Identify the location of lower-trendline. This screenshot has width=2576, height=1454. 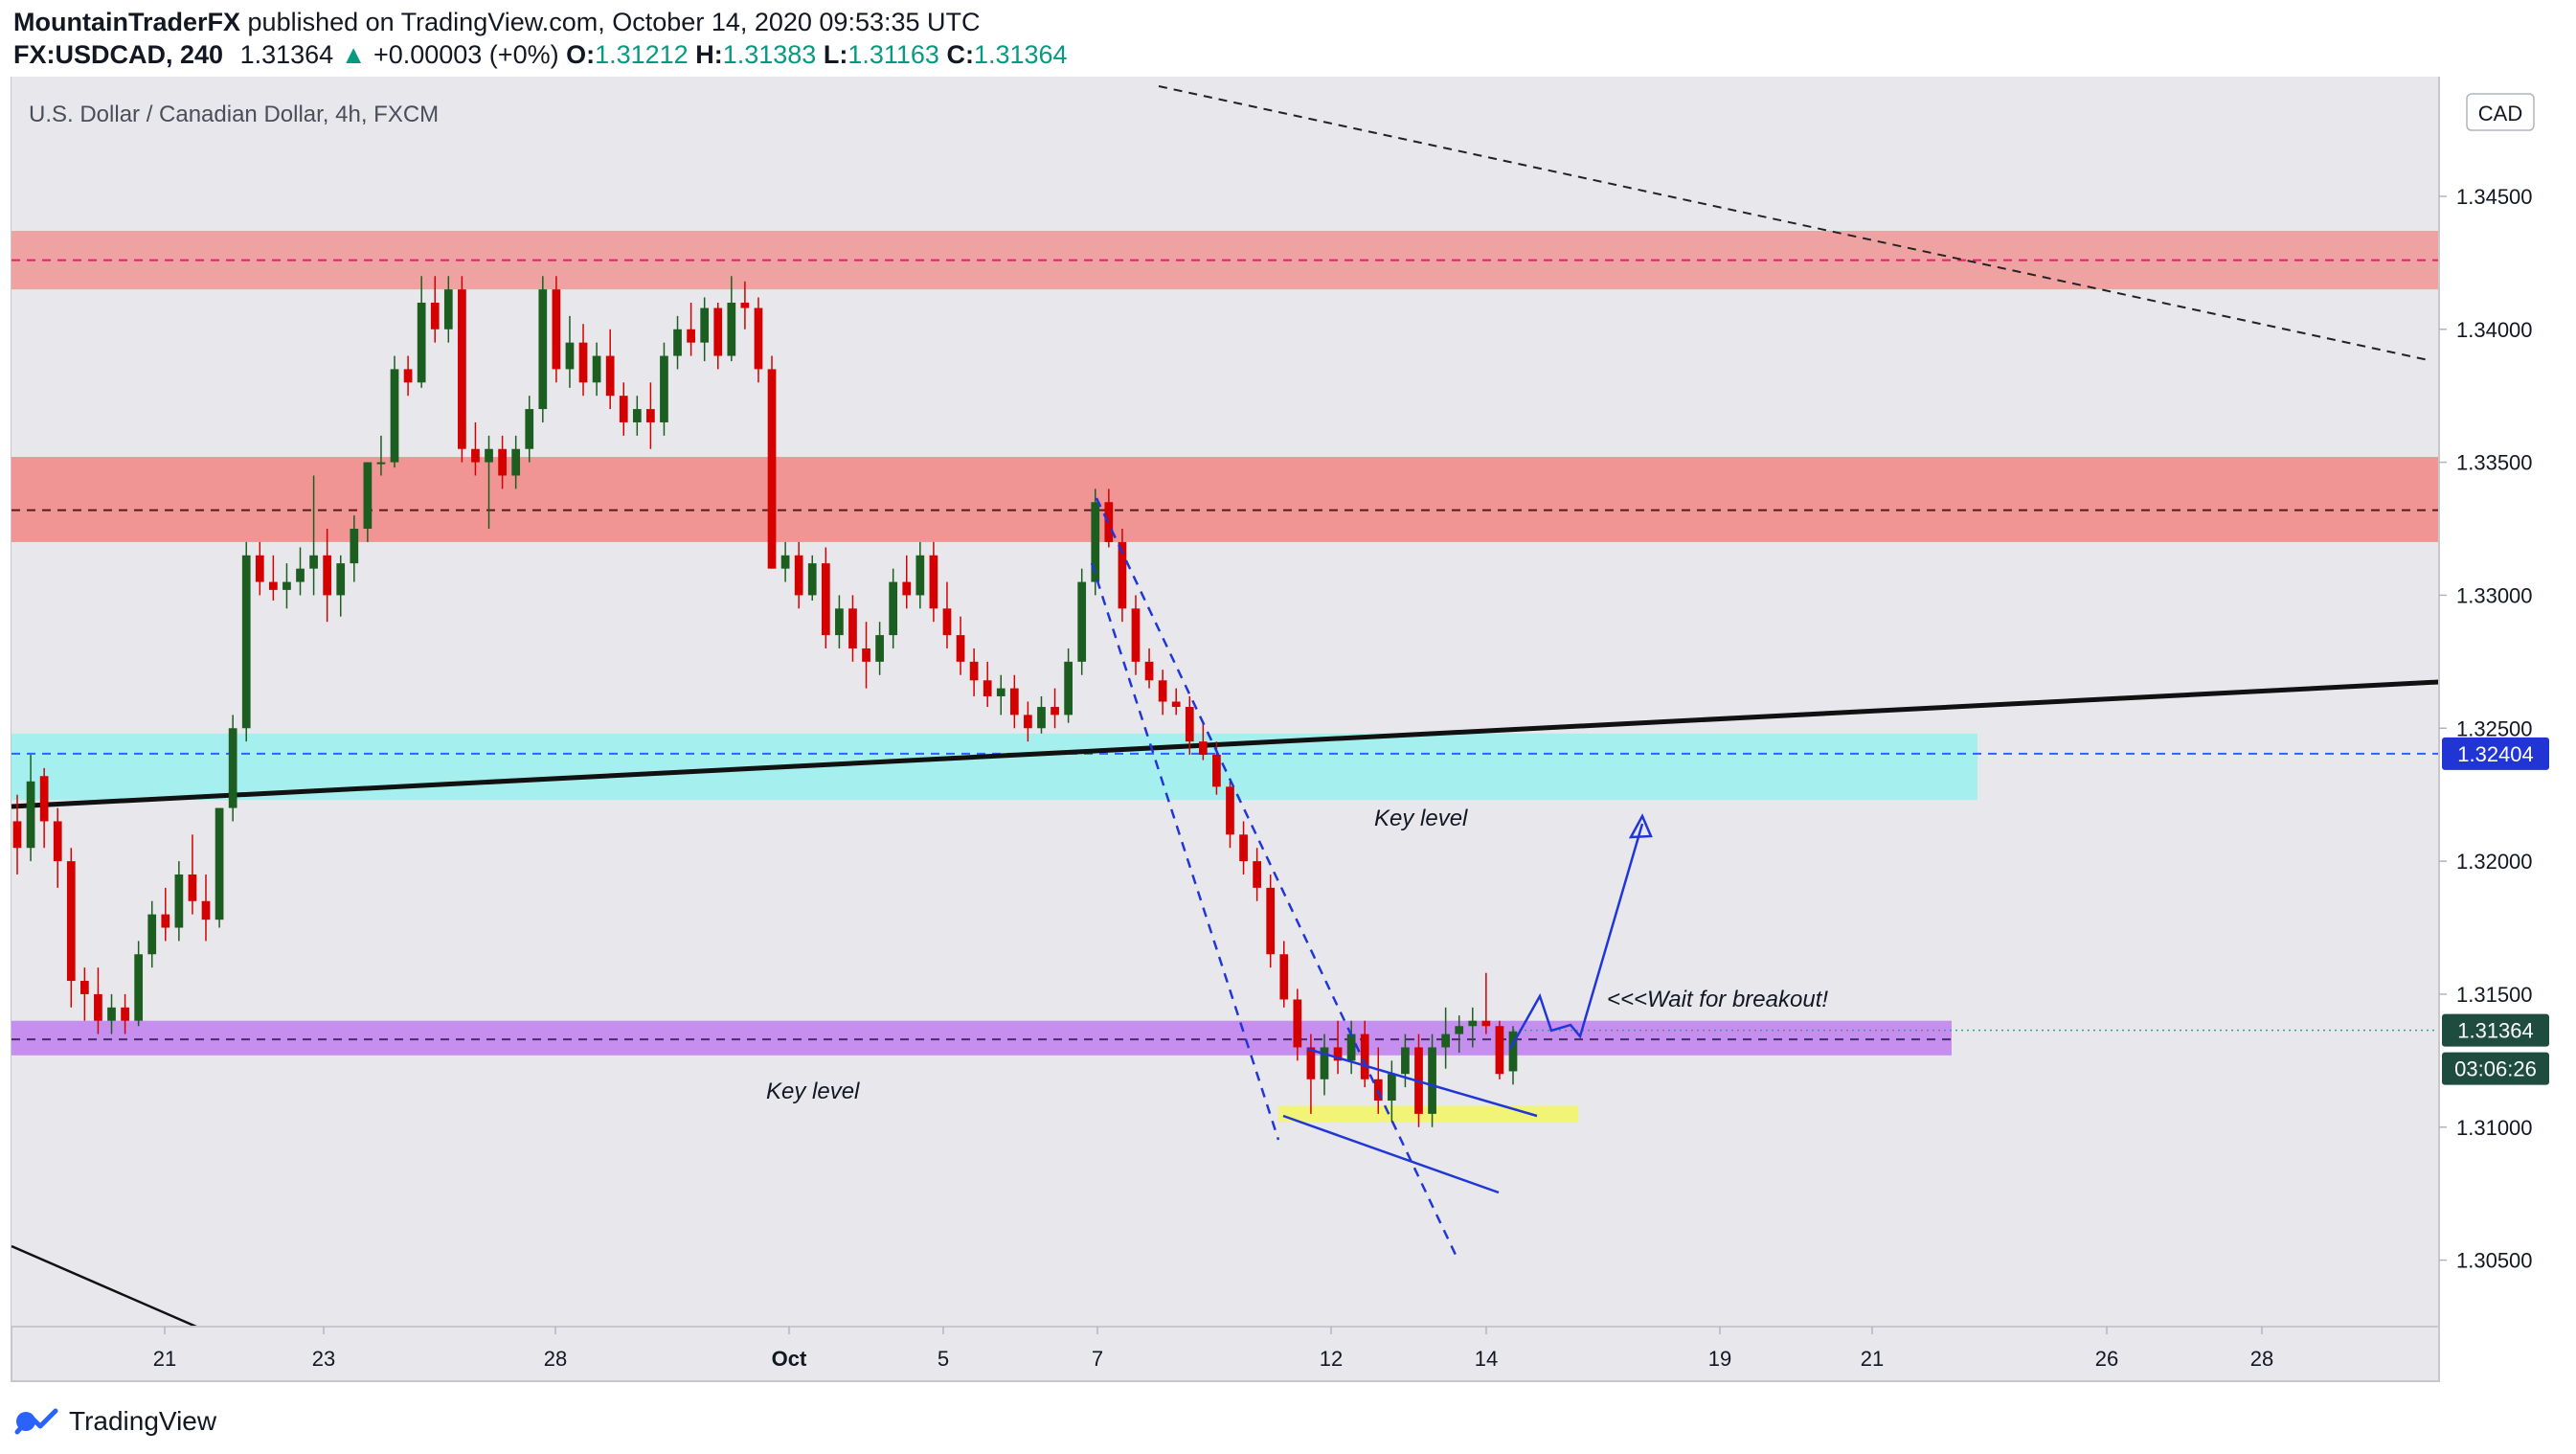
(104, 1286).